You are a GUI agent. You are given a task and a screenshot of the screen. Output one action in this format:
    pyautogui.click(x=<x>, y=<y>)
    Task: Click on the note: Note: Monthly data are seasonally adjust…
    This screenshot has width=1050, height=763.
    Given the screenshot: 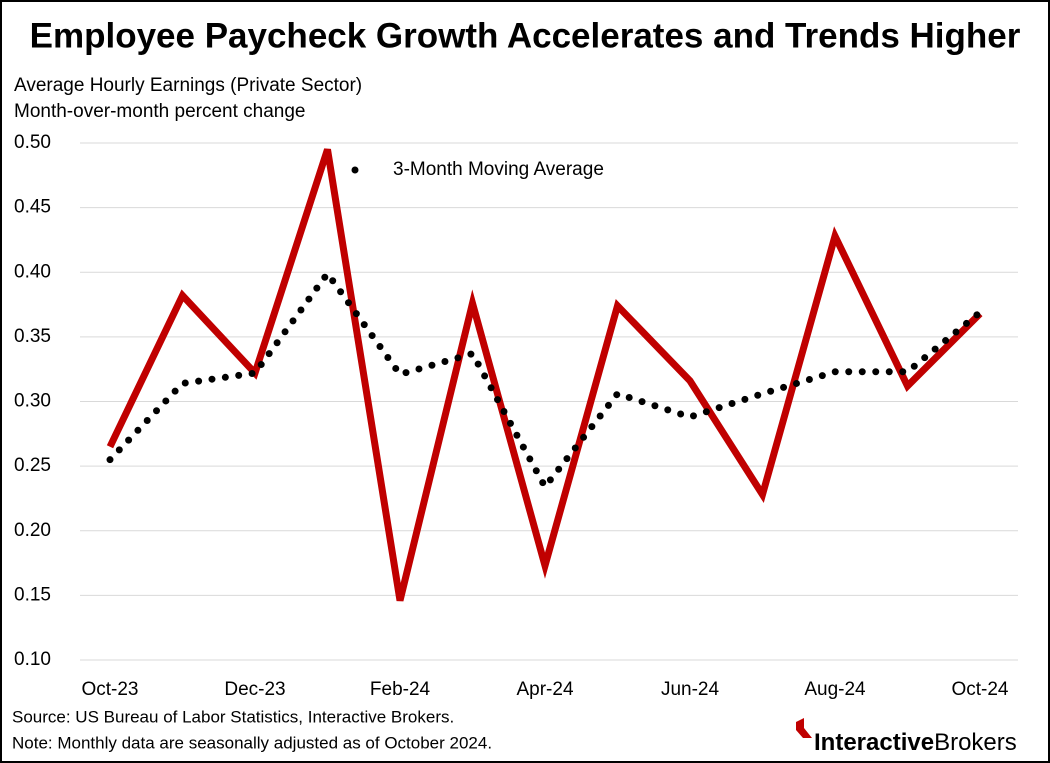 What is the action you would take?
    pyautogui.click(x=252, y=742)
    